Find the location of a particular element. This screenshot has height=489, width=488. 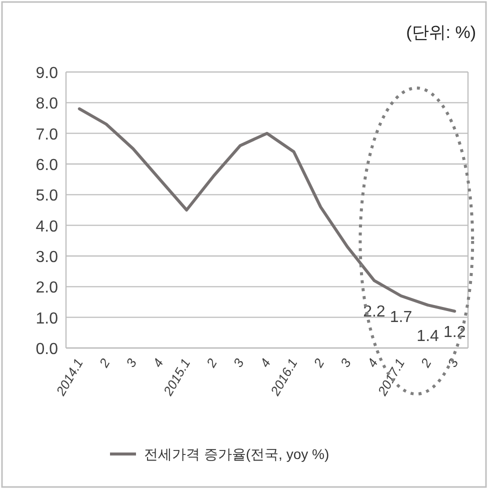

legend-label: 전세가격 증가율(전국, yoy %) is located at coordinates (237, 454).